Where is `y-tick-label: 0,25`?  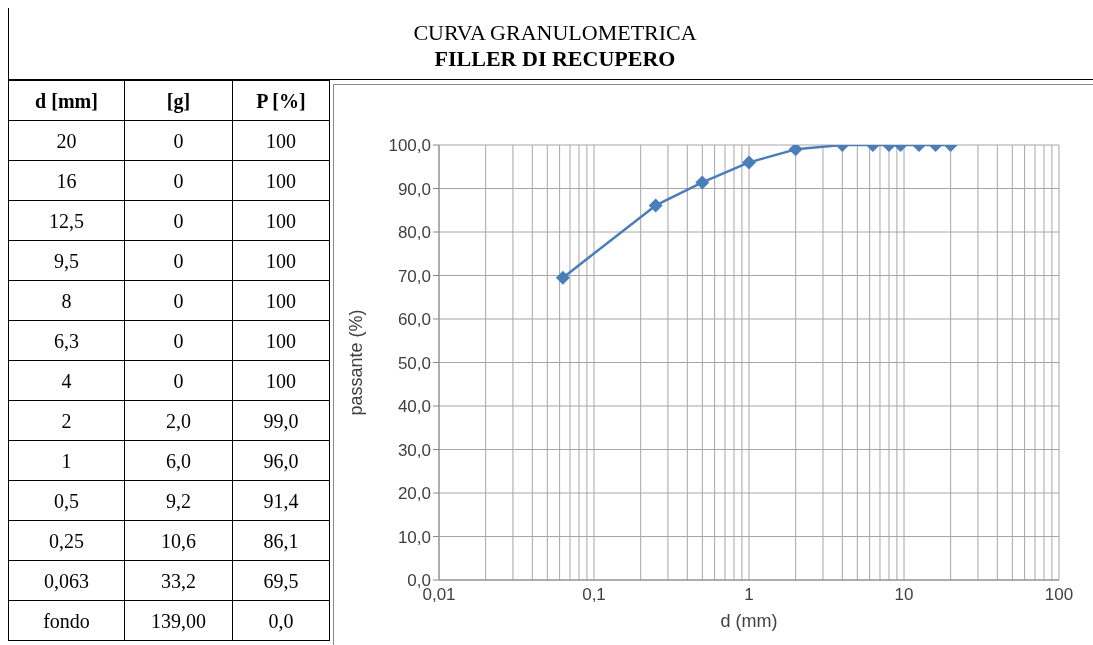 y-tick-label: 0,25 is located at coordinates (66, 540).